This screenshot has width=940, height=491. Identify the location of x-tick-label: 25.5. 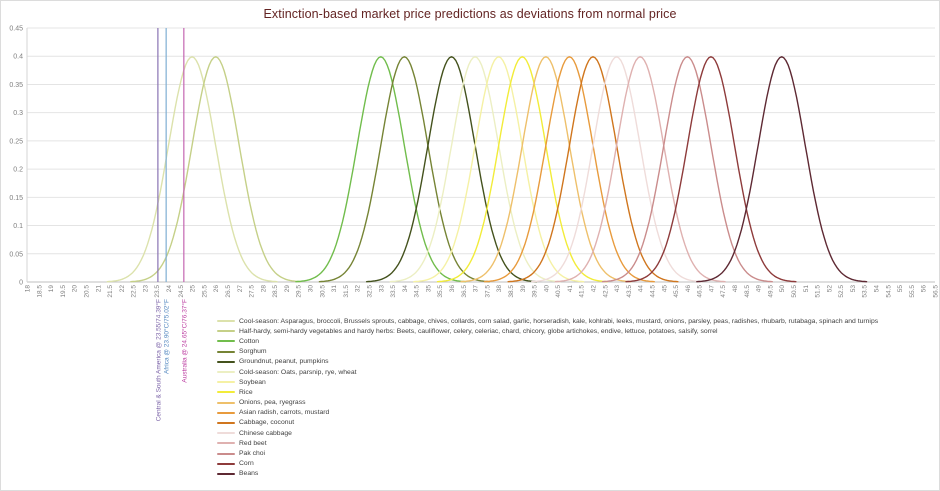
(204, 291).